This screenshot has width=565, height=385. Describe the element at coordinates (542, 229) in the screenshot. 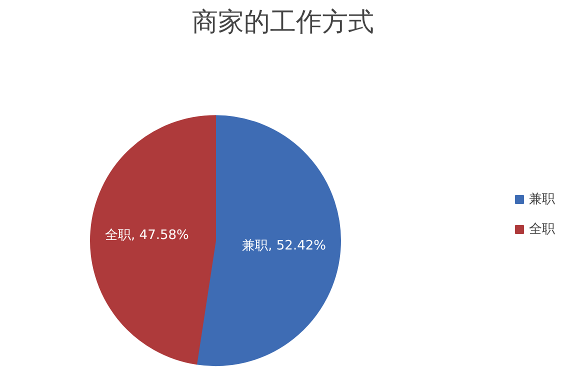

I see `legend-label: 全职` at that location.